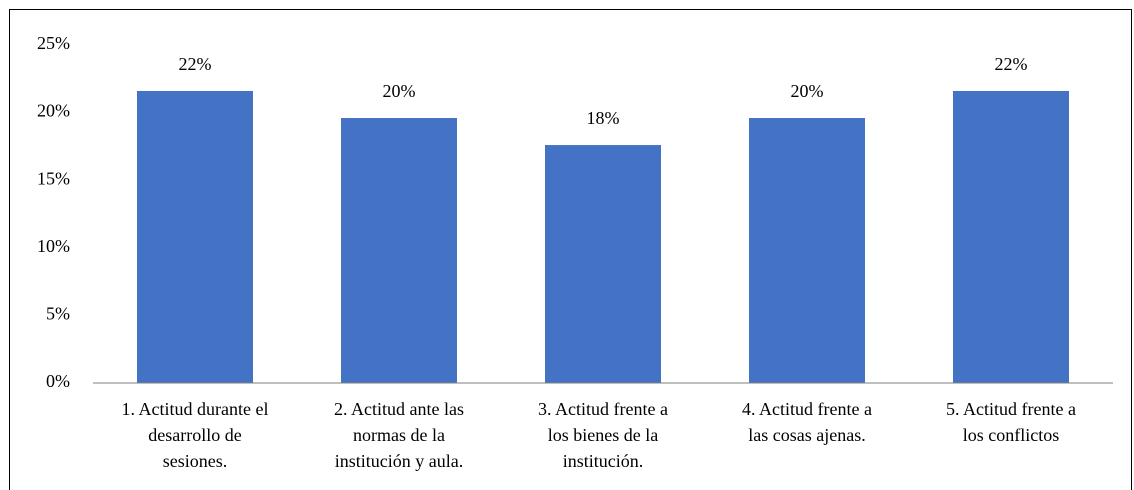 This screenshot has height=490, width=1134. Describe the element at coordinates (603, 435) in the screenshot. I see `x-tick-label: los bienes de la` at that location.